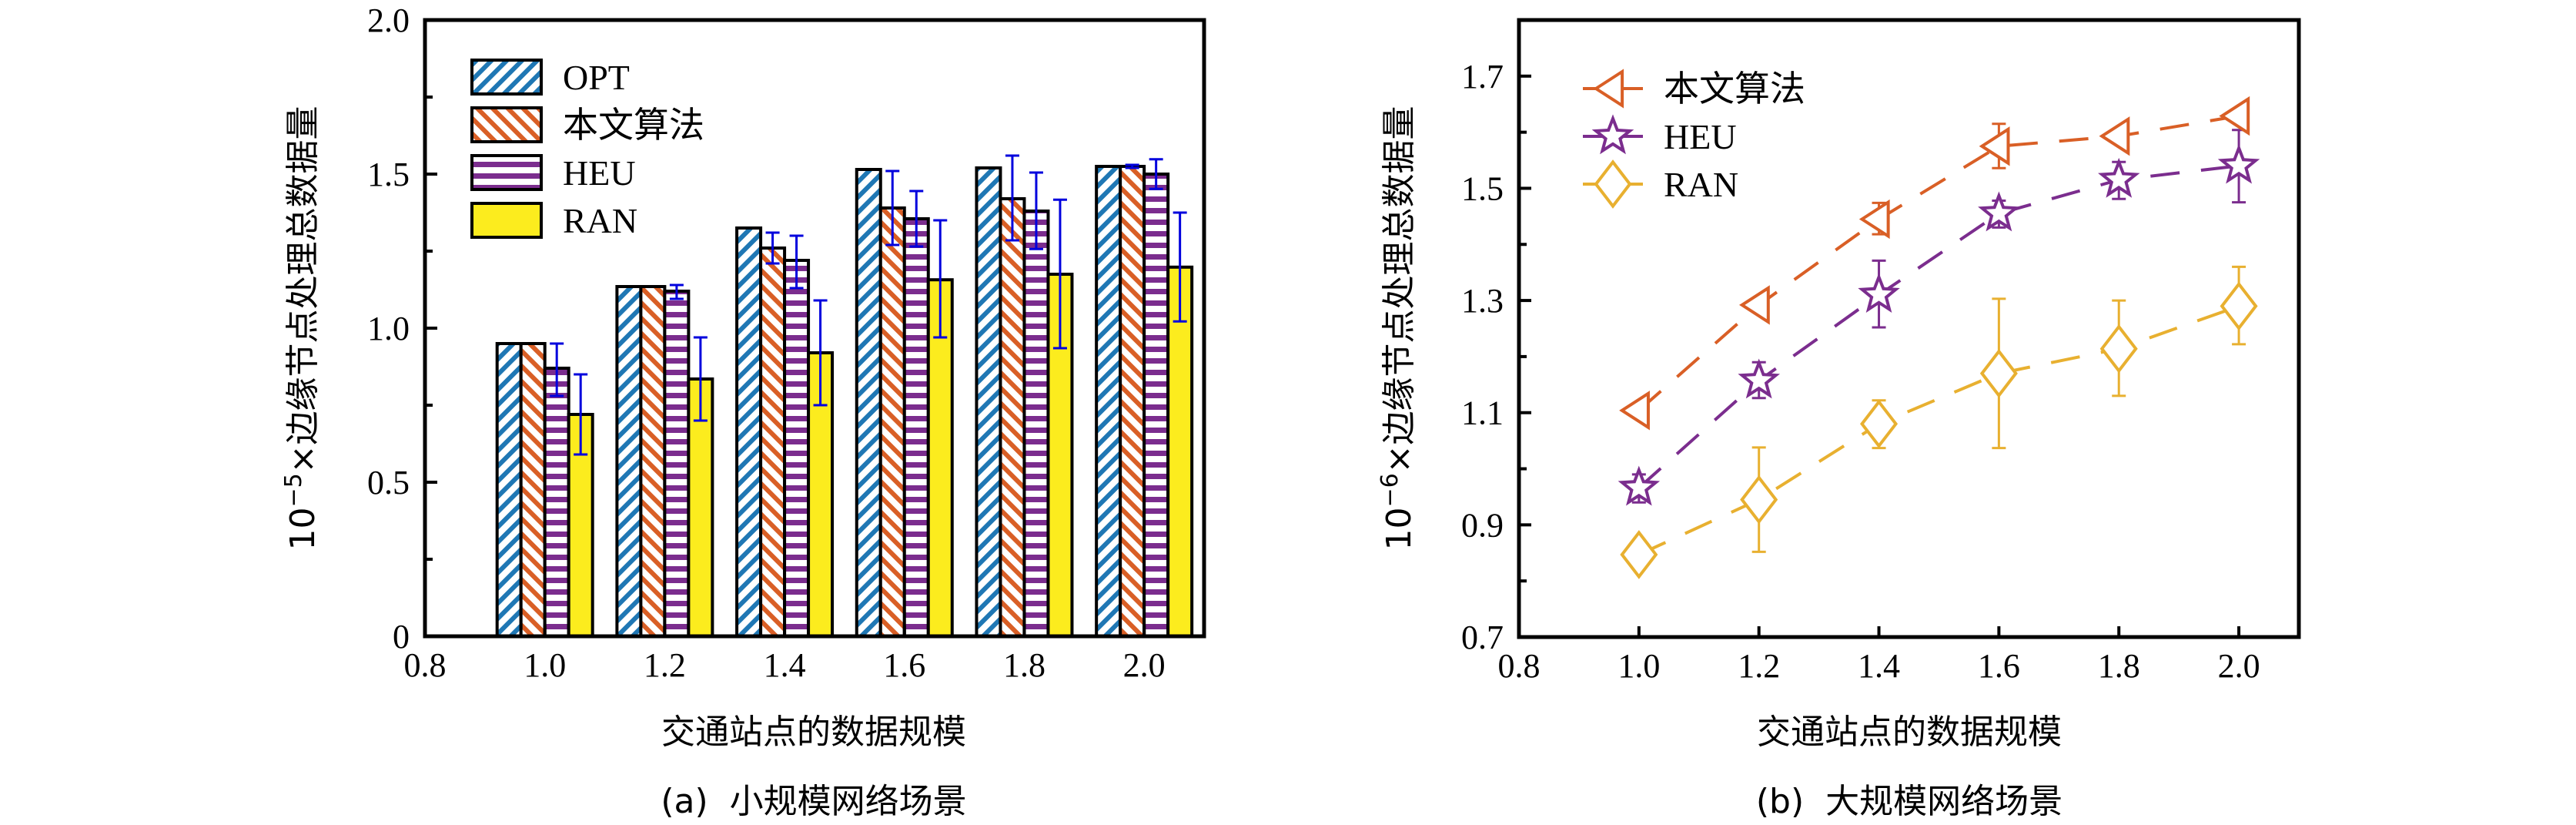 The image size is (2576, 825). I want to click on legend: OPT 本文算法 HEU RAN, so click(587, 149).